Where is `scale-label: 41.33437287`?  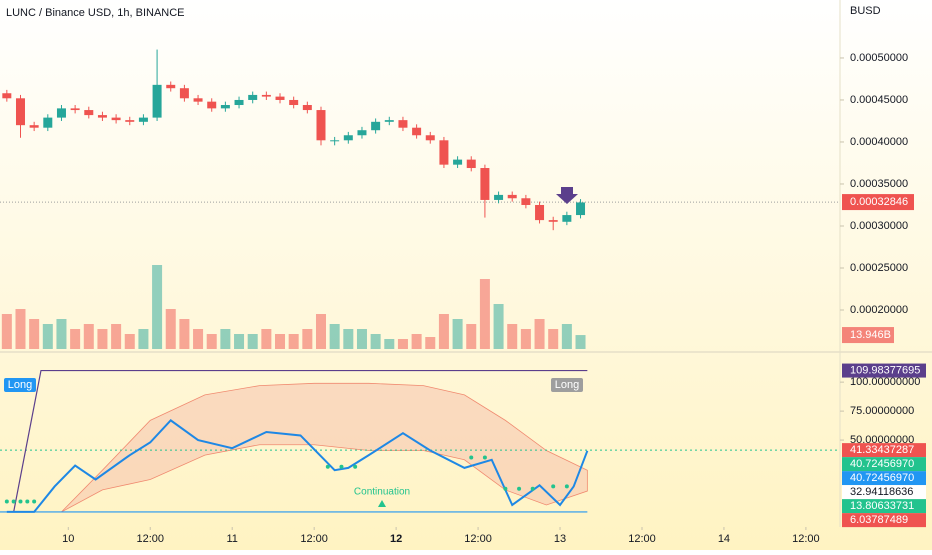
scale-label: 41.33437287 is located at coordinates (882, 450).